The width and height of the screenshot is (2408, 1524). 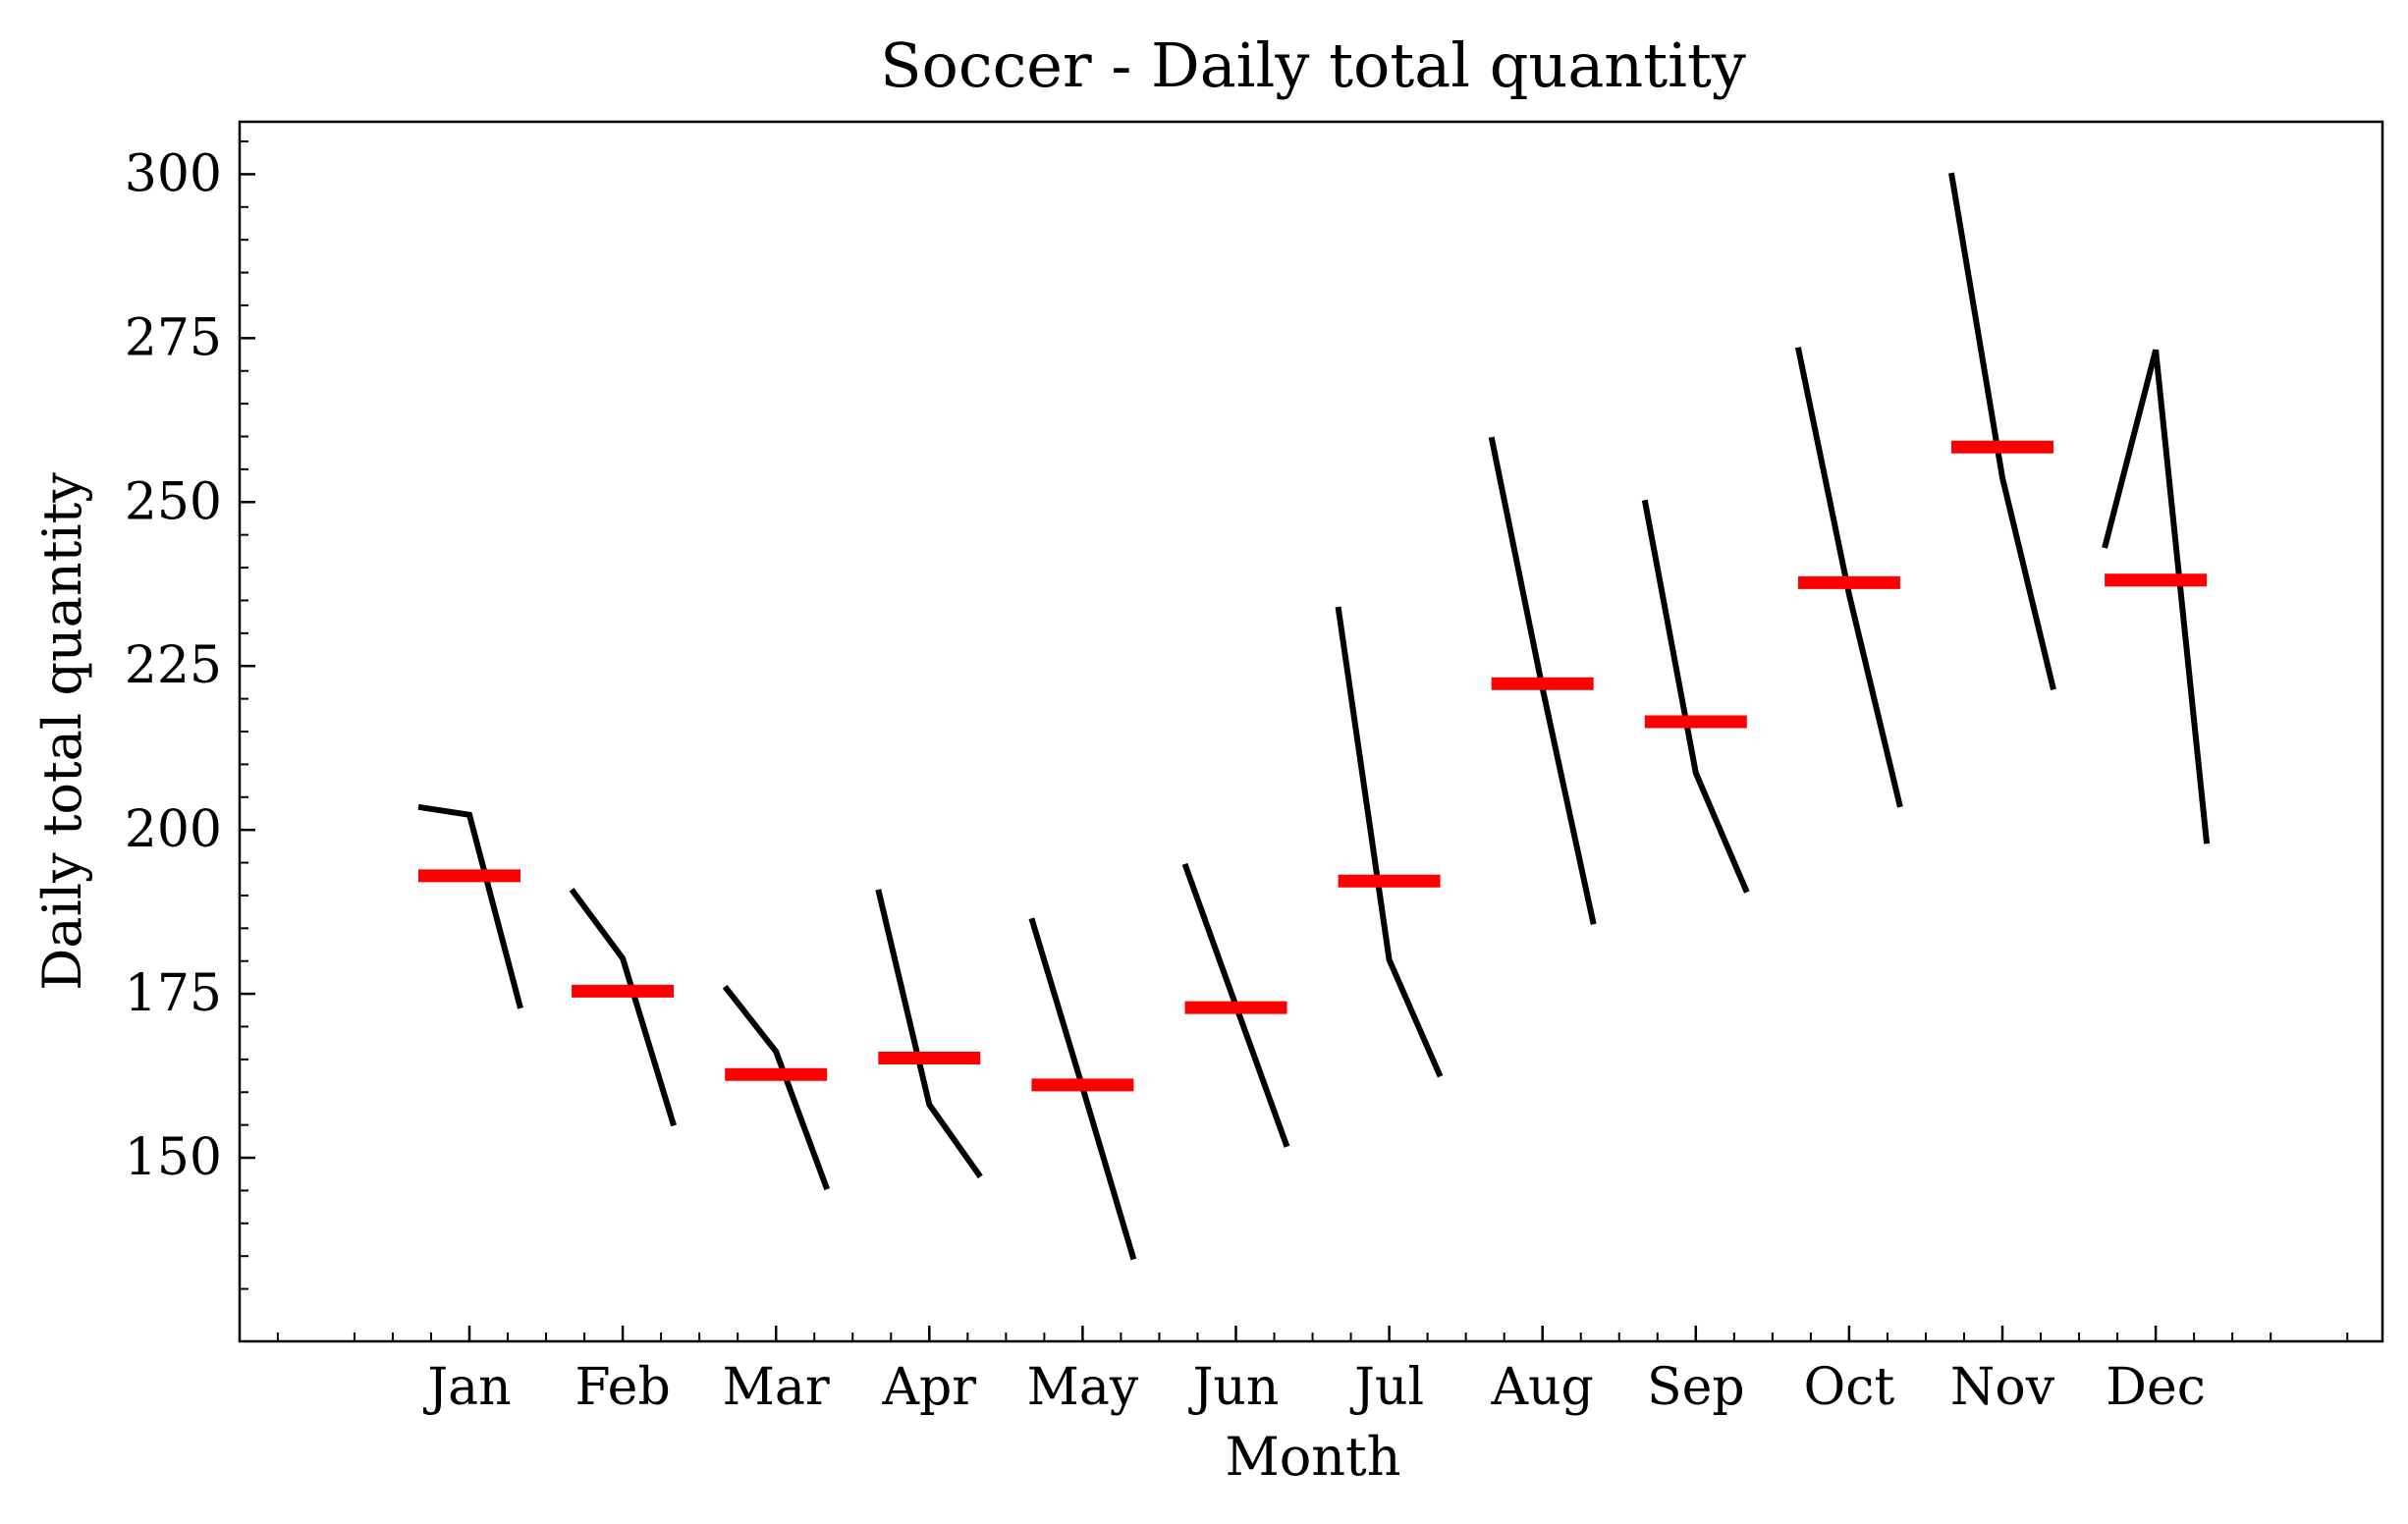 What do you see at coordinates (174, 665) in the screenshot?
I see `y-tick-label: 225` at bounding box center [174, 665].